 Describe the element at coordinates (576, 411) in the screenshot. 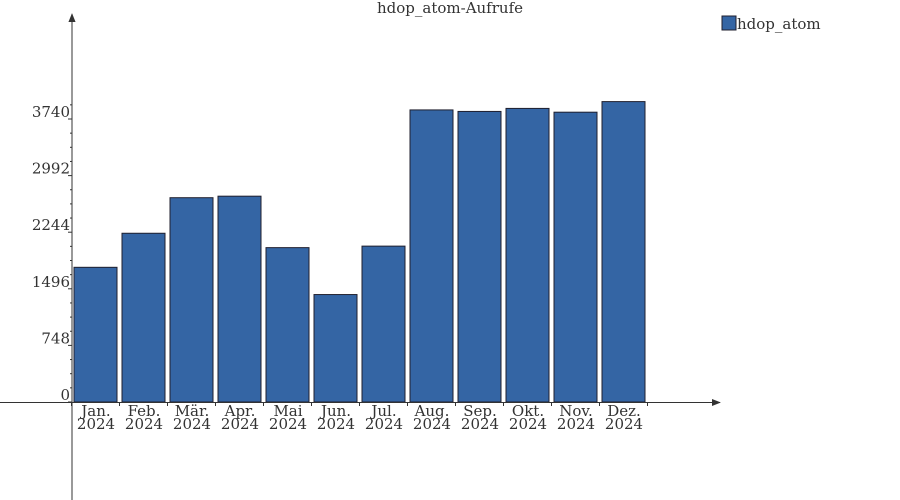

I see `x-tick-label-month: Nov.` at that location.